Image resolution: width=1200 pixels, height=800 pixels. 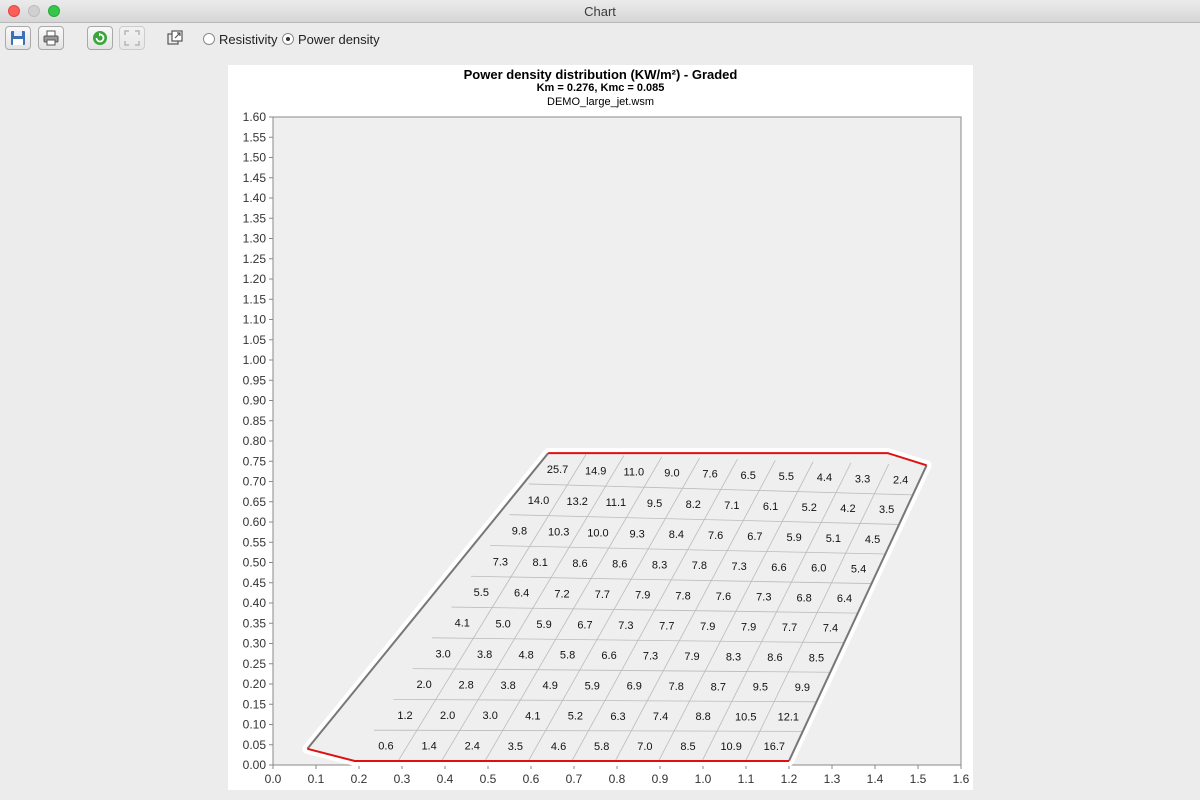 What do you see at coordinates (255, 684) in the screenshot?
I see `y-tick-label: 0.20` at bounding box center [255, 684].